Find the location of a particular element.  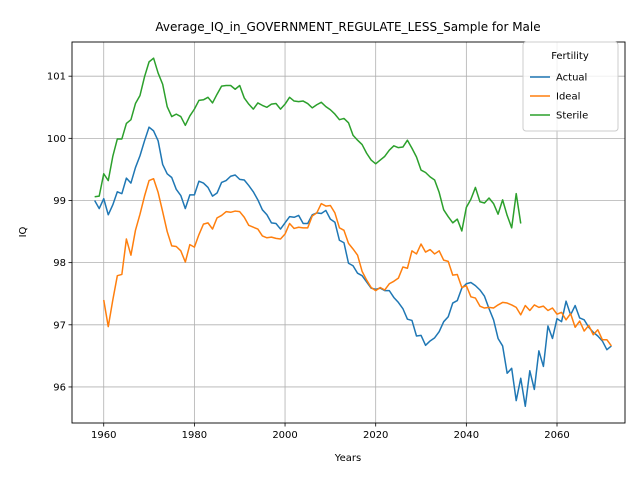

legend-box is located at coordinates (570, 86).